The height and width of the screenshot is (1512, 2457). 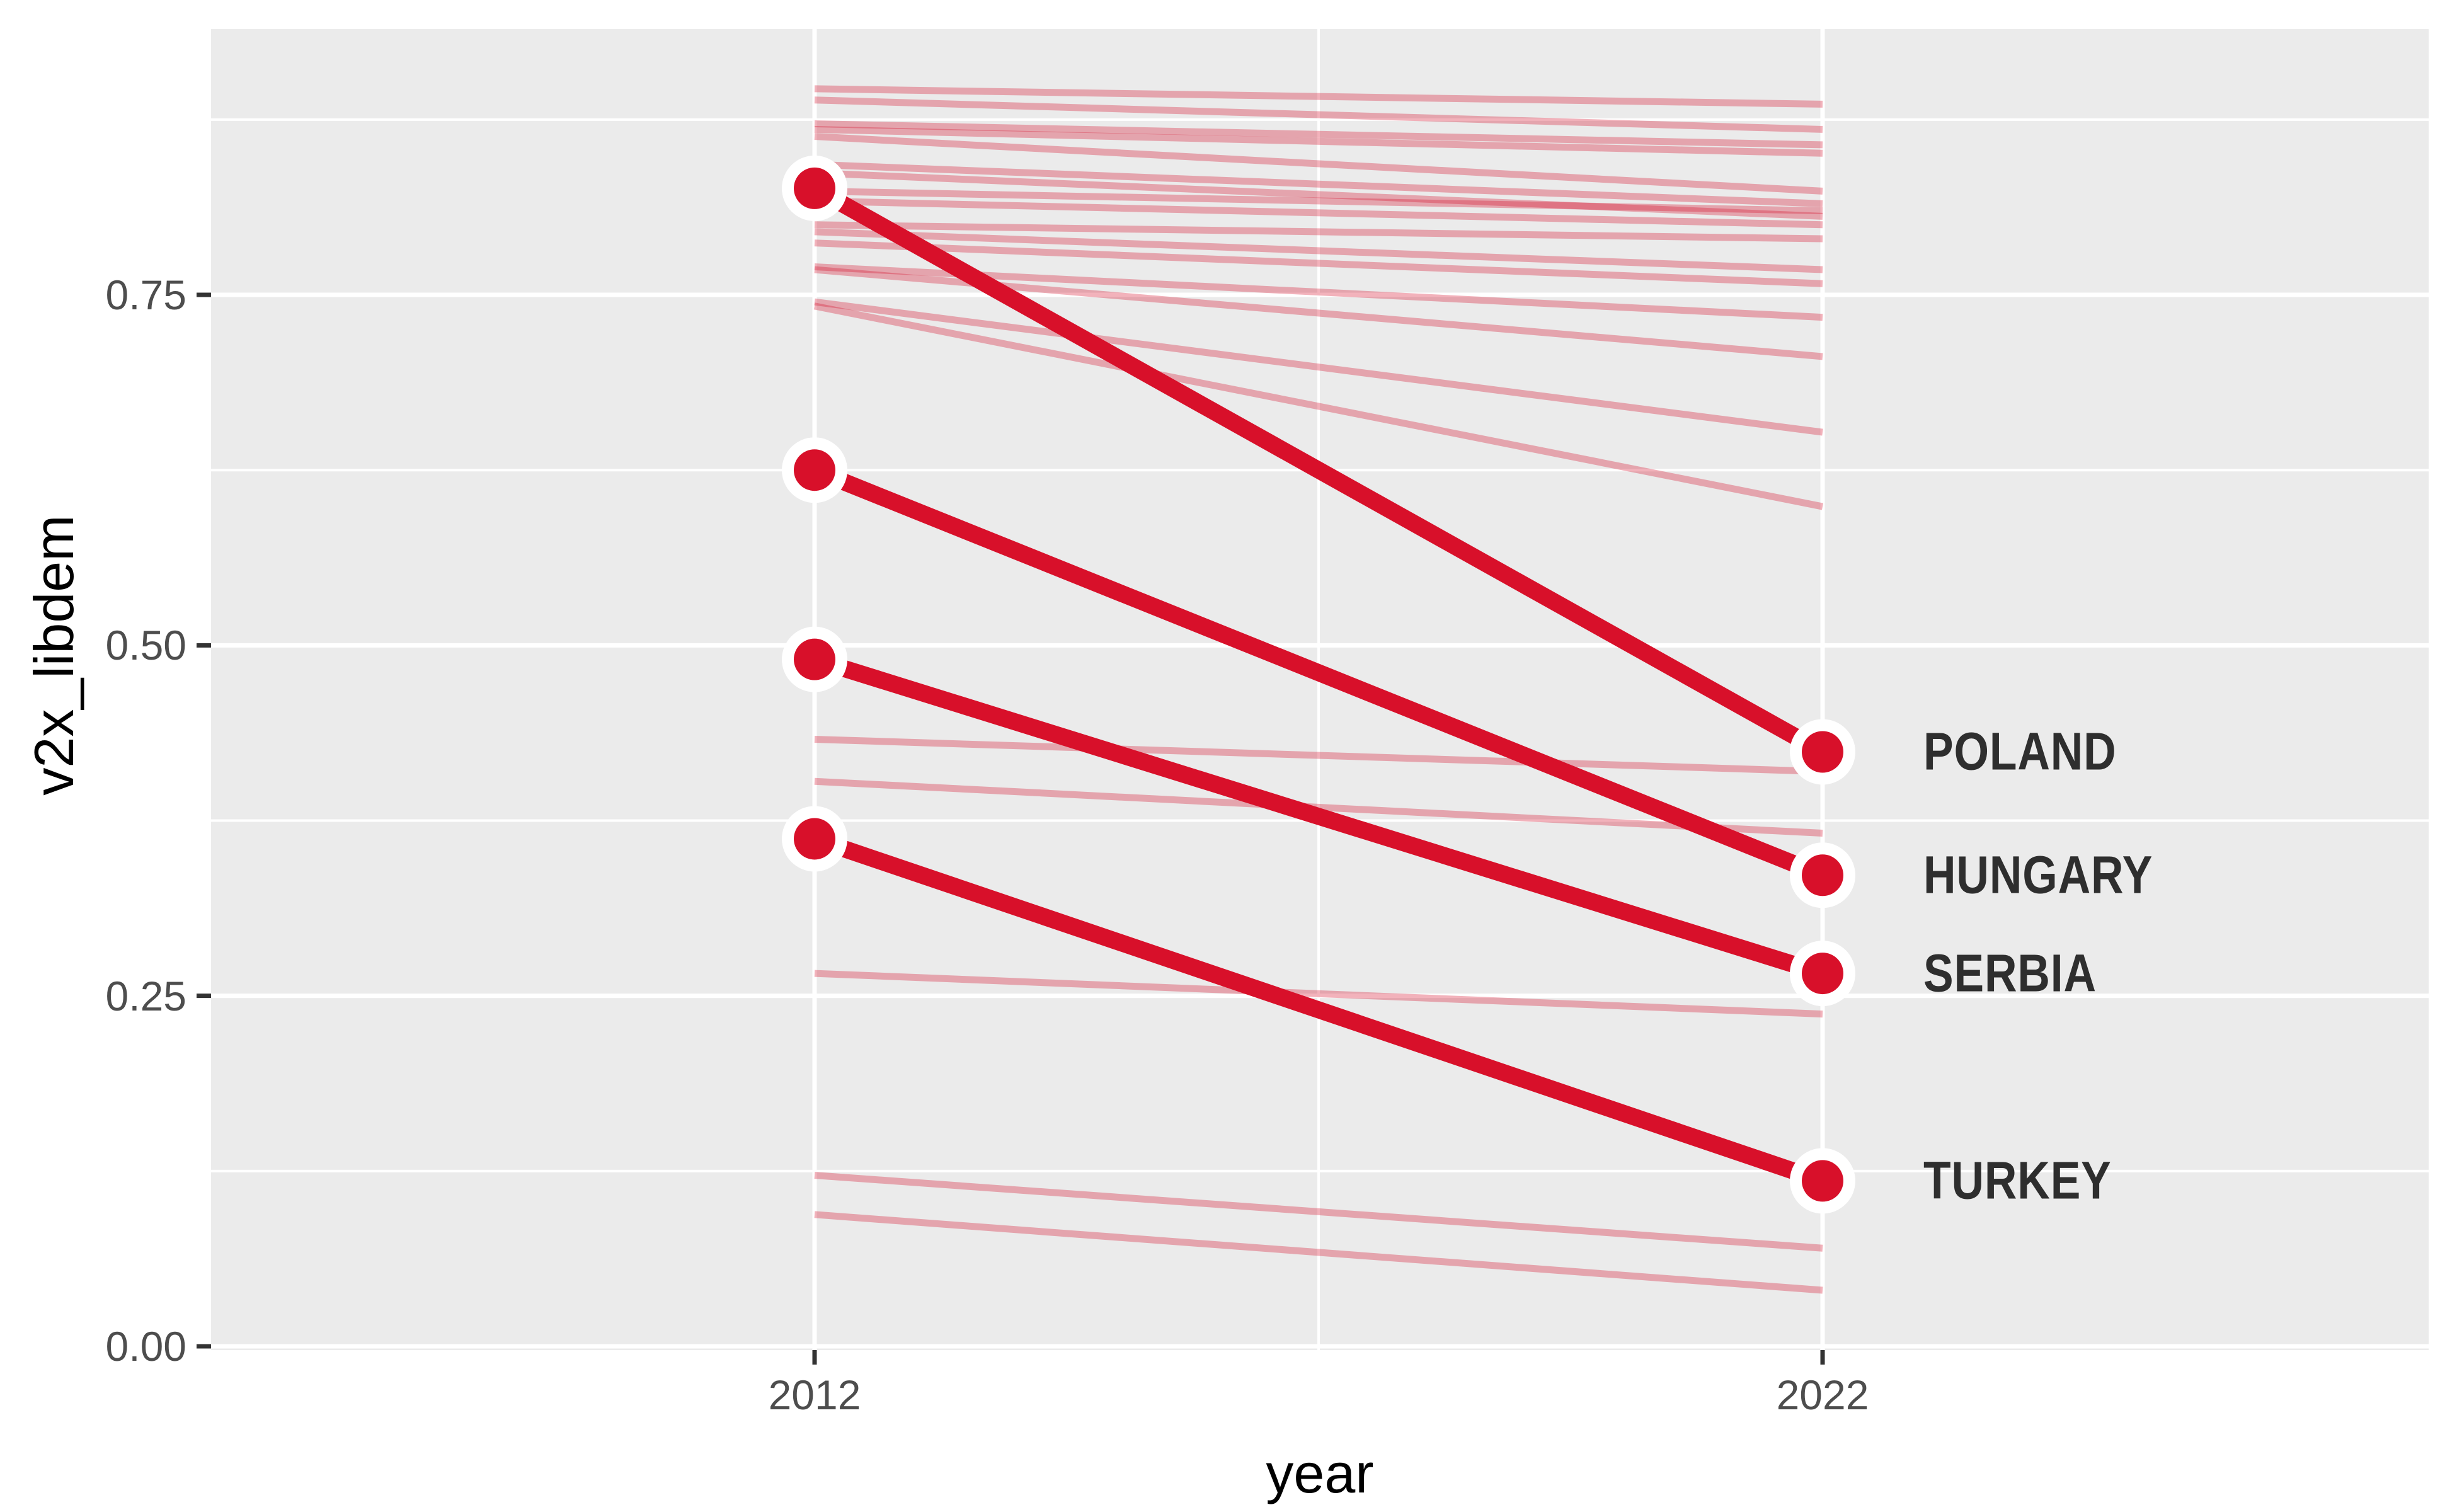 I want to click on y-axis-title: v2x_libdem, so click(x=54, y=655).